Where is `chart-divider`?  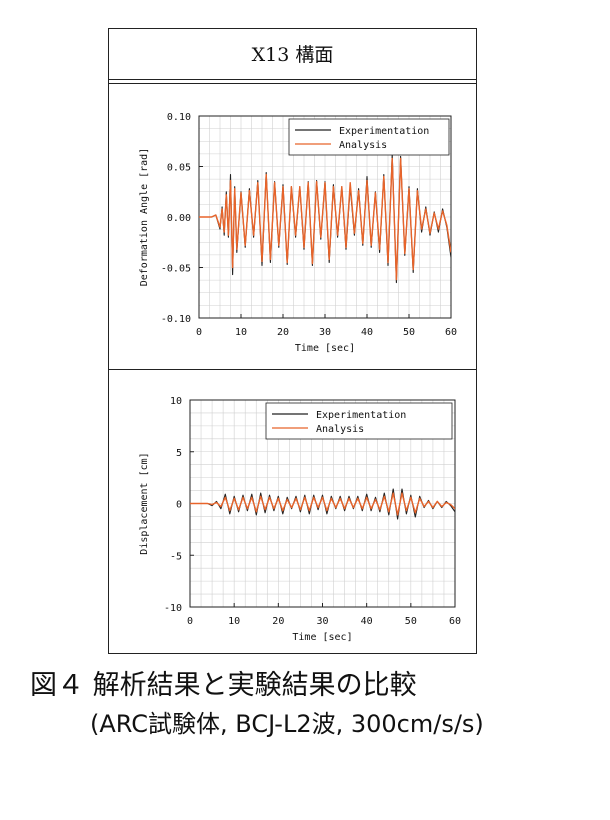 chart-divider is located at coordinates (292, 369).